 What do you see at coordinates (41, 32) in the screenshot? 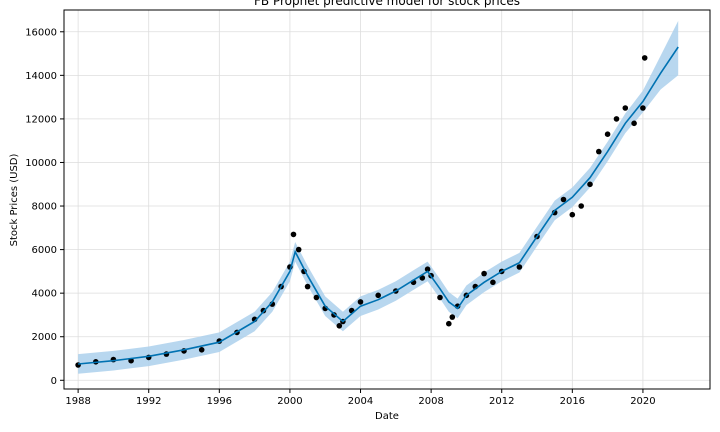
I see `y-tick-label: 16000` at bounding box center [41, 32].